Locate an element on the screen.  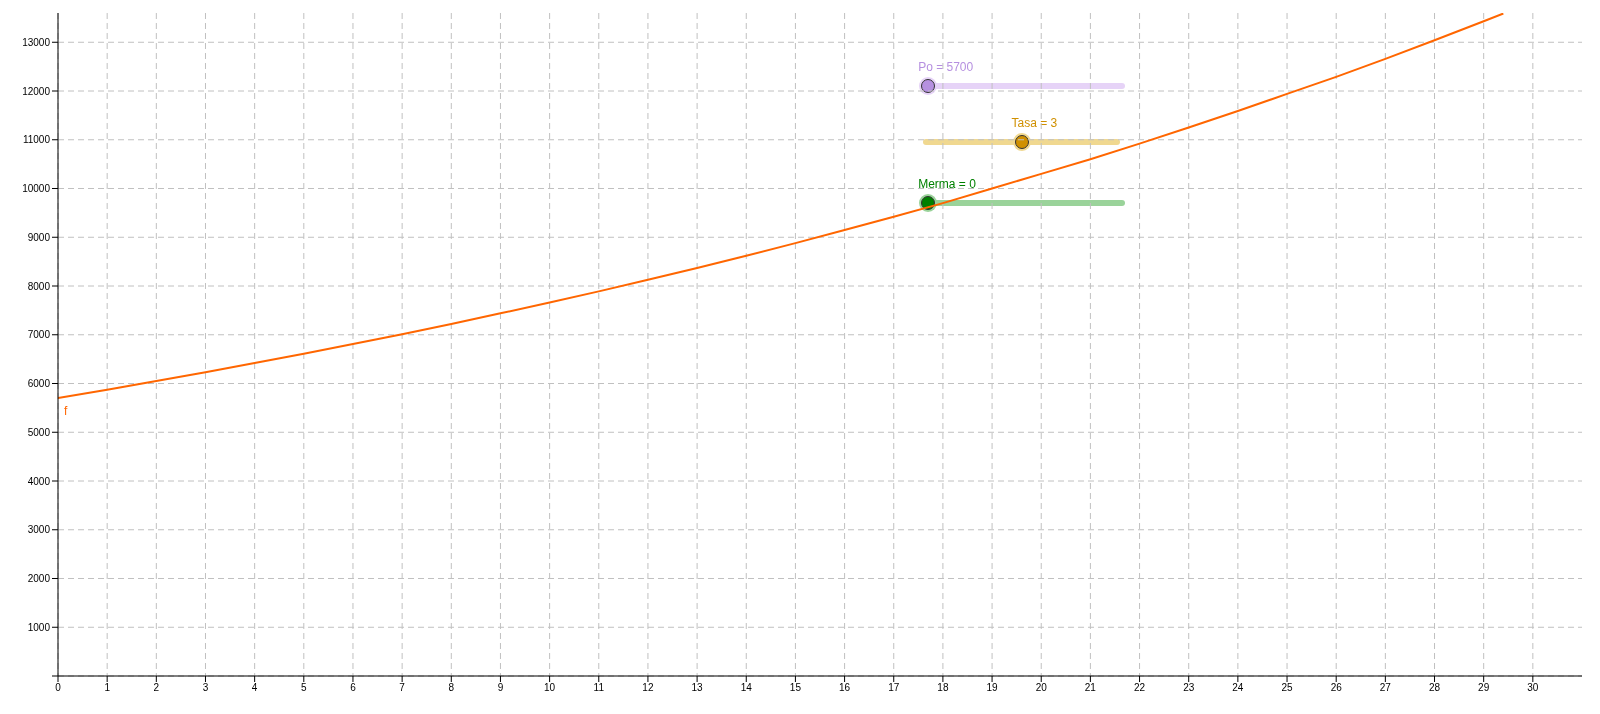
x-tick-label: 19 is located at coordinates (992, 688).